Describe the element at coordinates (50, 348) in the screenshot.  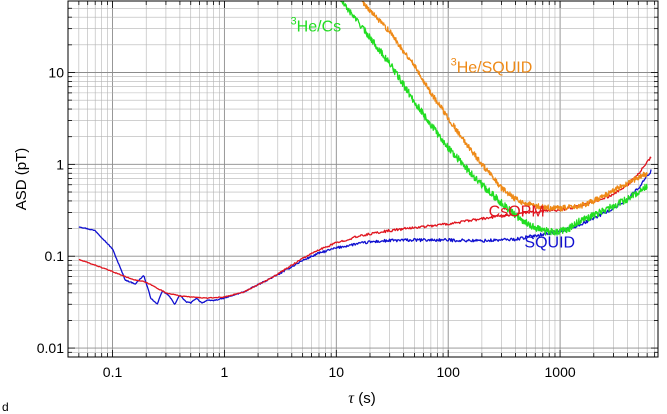
I see `y-tick-label: 0.01` at that location.